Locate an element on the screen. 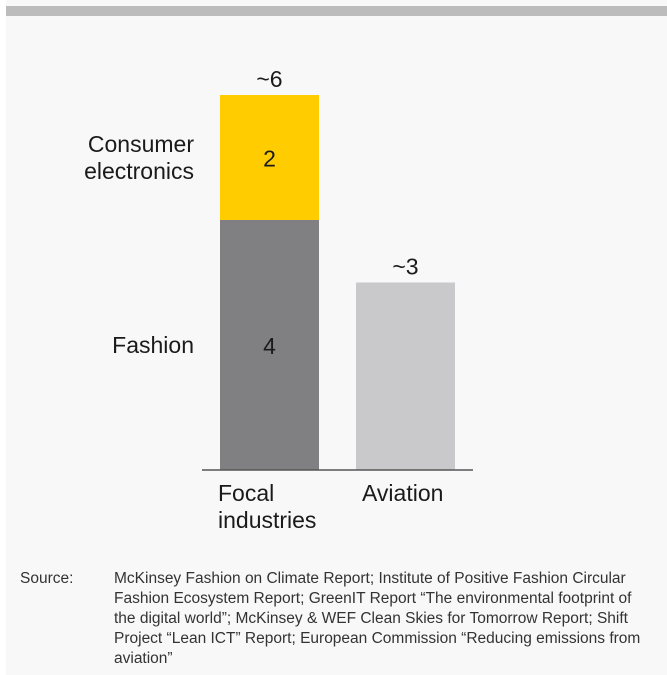  data-label-fashion: 4 is located at coordinates (269, 346).